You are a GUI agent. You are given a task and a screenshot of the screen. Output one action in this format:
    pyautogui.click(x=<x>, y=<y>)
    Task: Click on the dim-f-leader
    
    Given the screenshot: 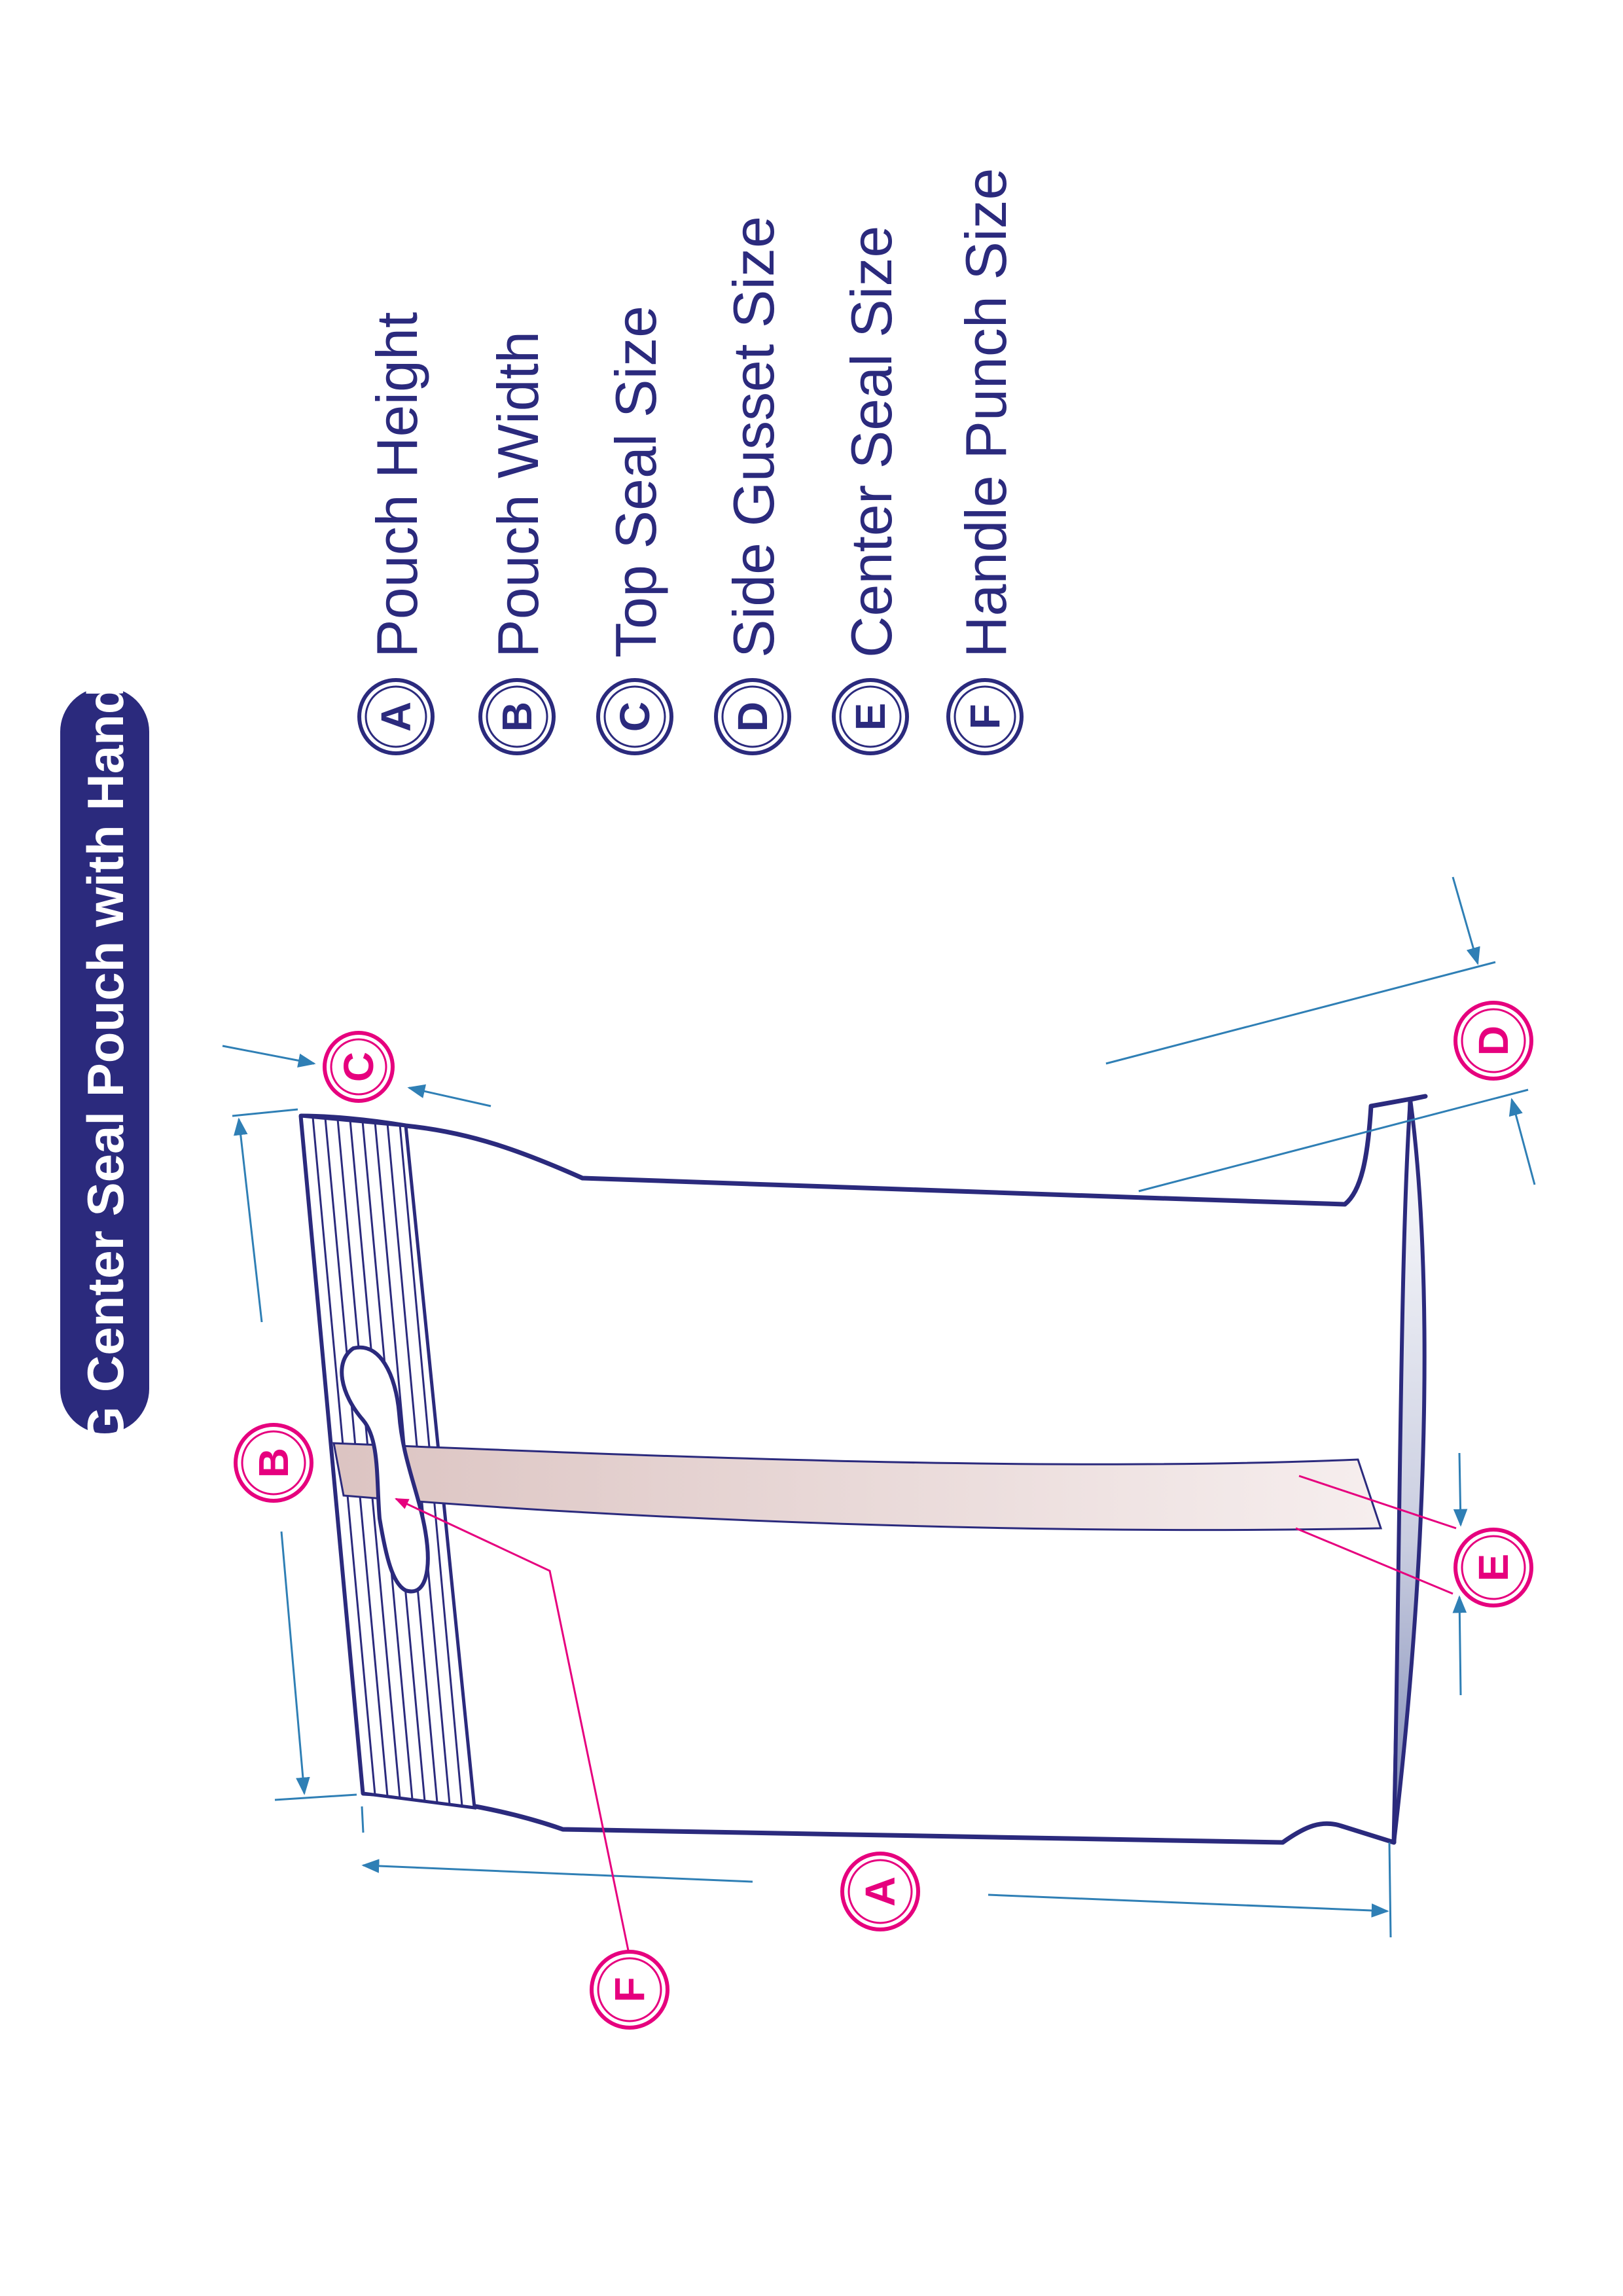 What is the action you would take?
    pyautogui.click(x=512, y=1724)
    